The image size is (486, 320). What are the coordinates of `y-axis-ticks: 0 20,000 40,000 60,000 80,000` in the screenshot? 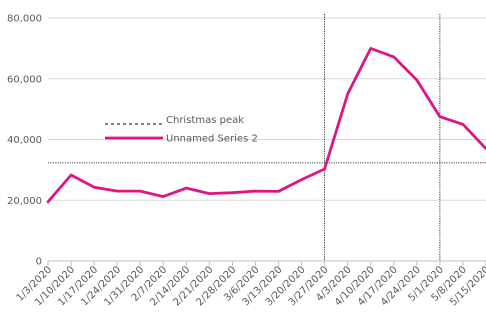 It's located at (24, 141).